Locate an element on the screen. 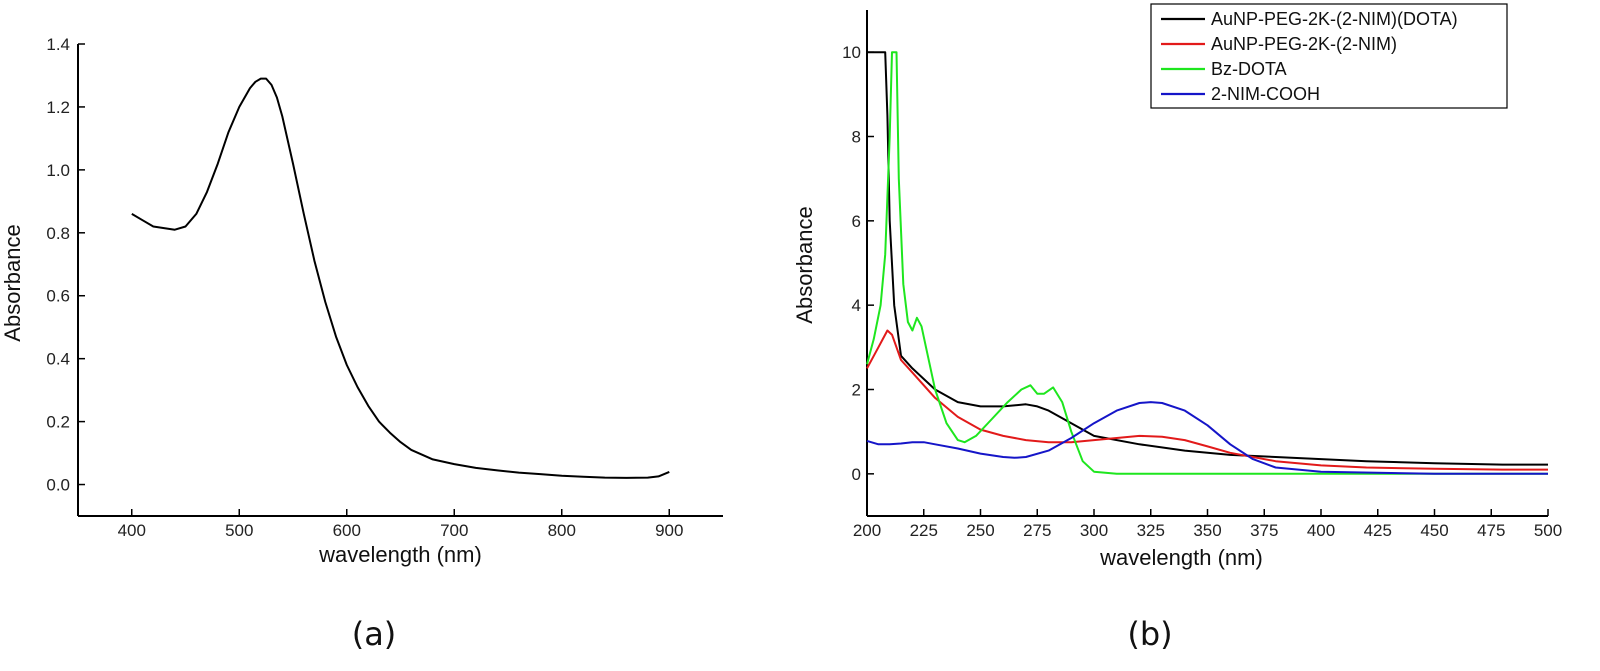 This screenshot has height=671, width=1600. panel-a-x-tick-label: 600 is located at coordinates (347, 530).